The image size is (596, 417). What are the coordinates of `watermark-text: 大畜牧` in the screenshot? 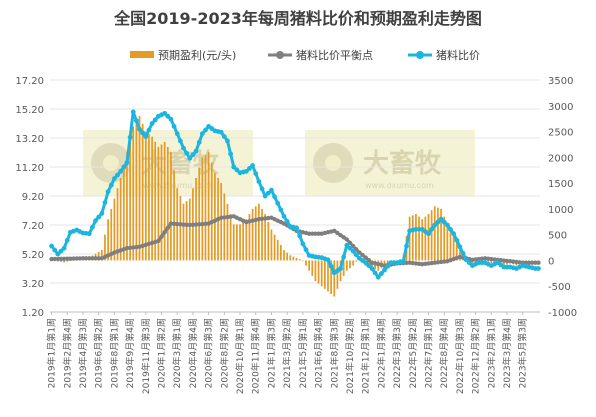 It's located at (402, 163).